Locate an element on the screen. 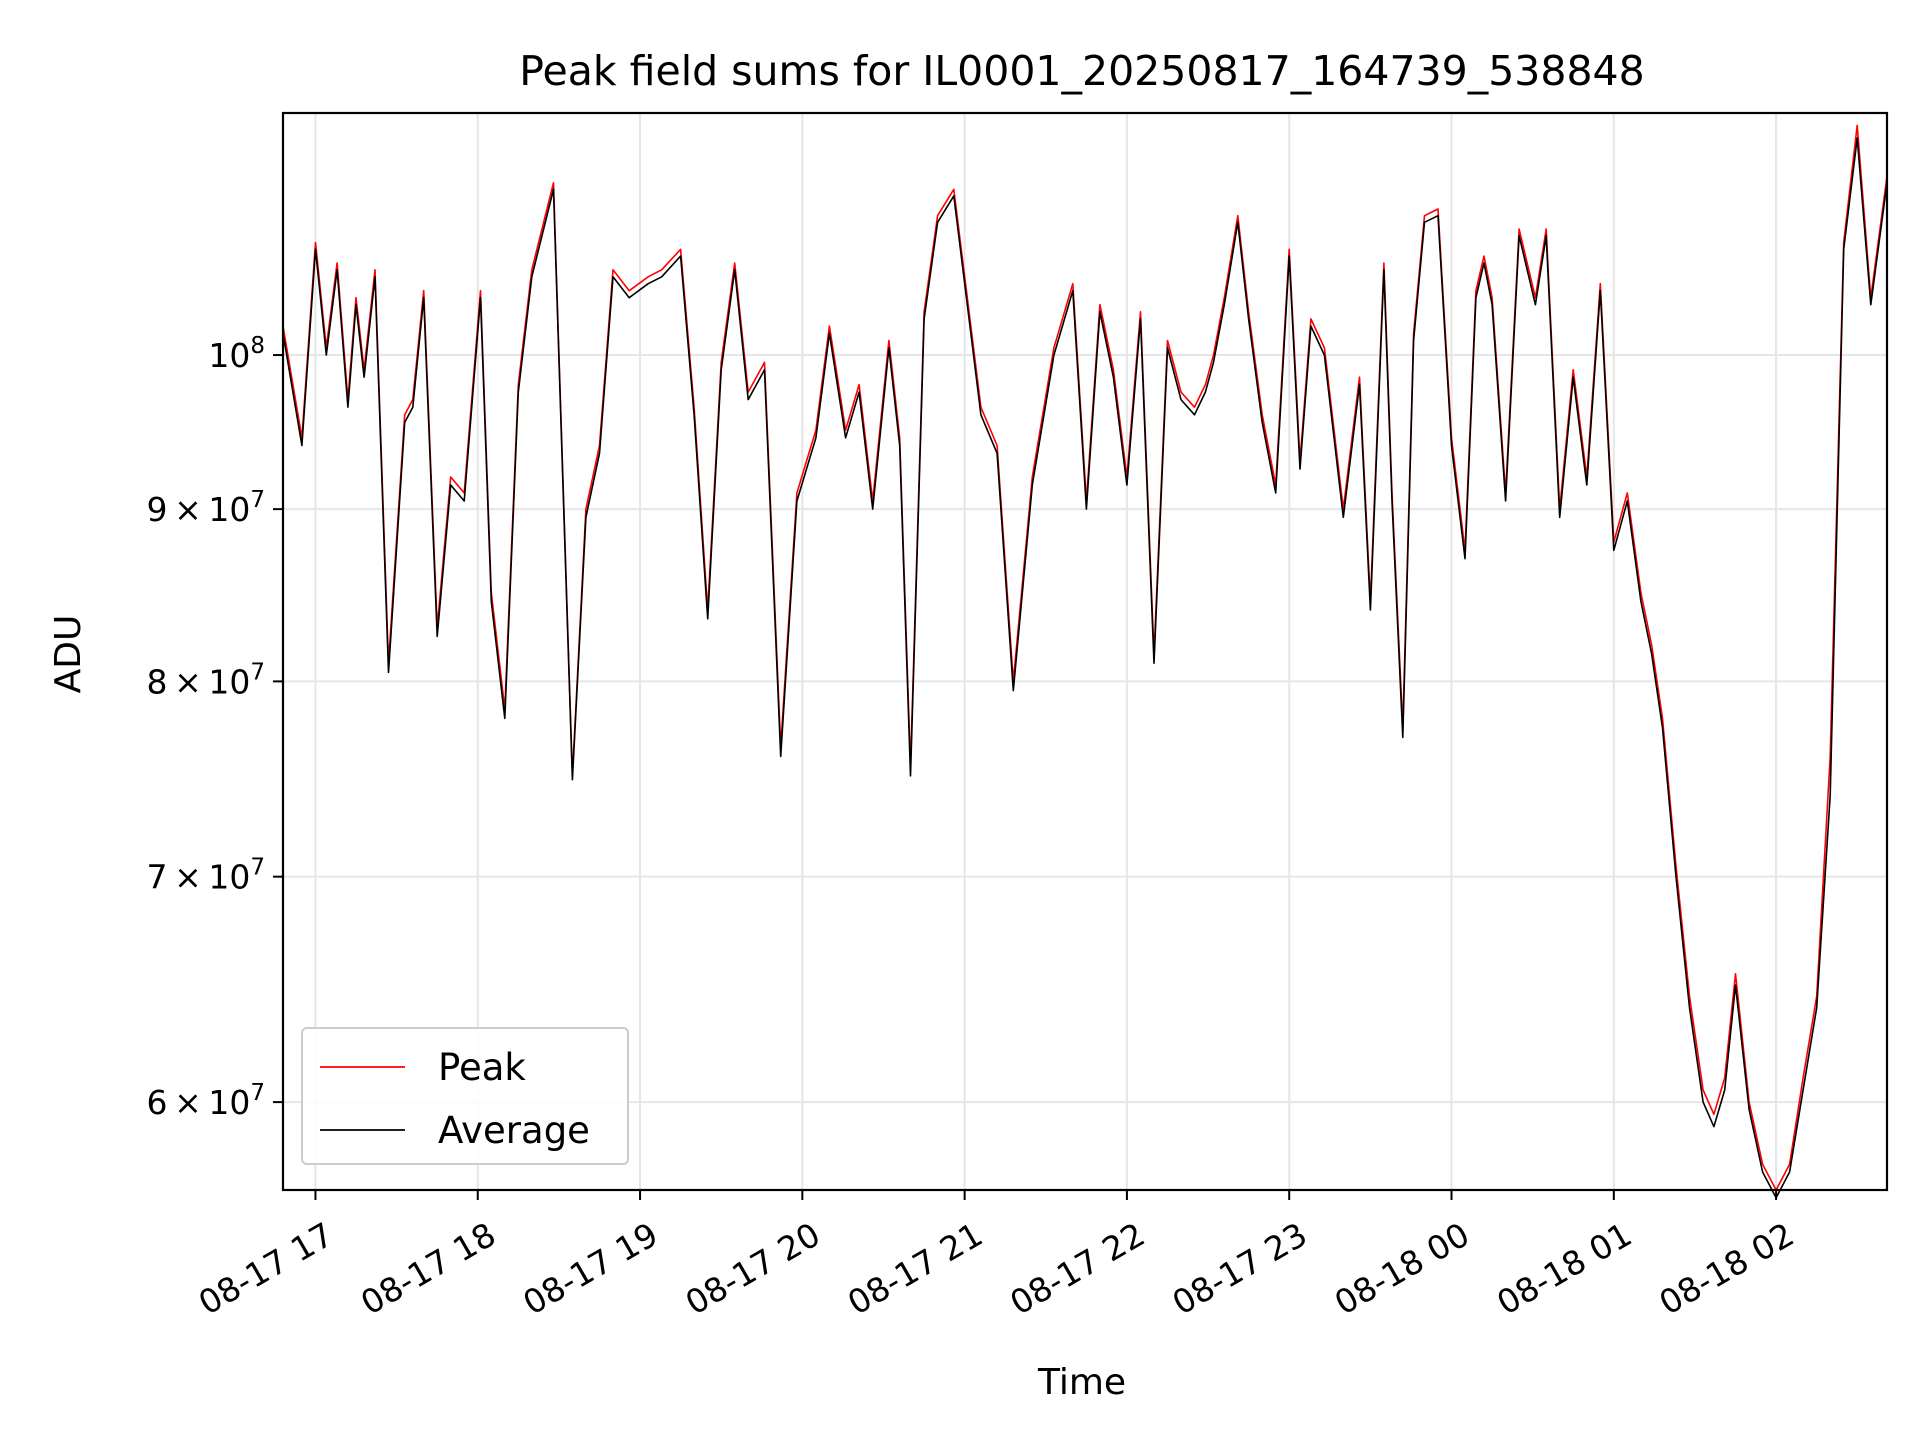 This screenshot has width=1920, height=1440. x-tick-label: 08-17 20 is located at coordinates (753, 1269).